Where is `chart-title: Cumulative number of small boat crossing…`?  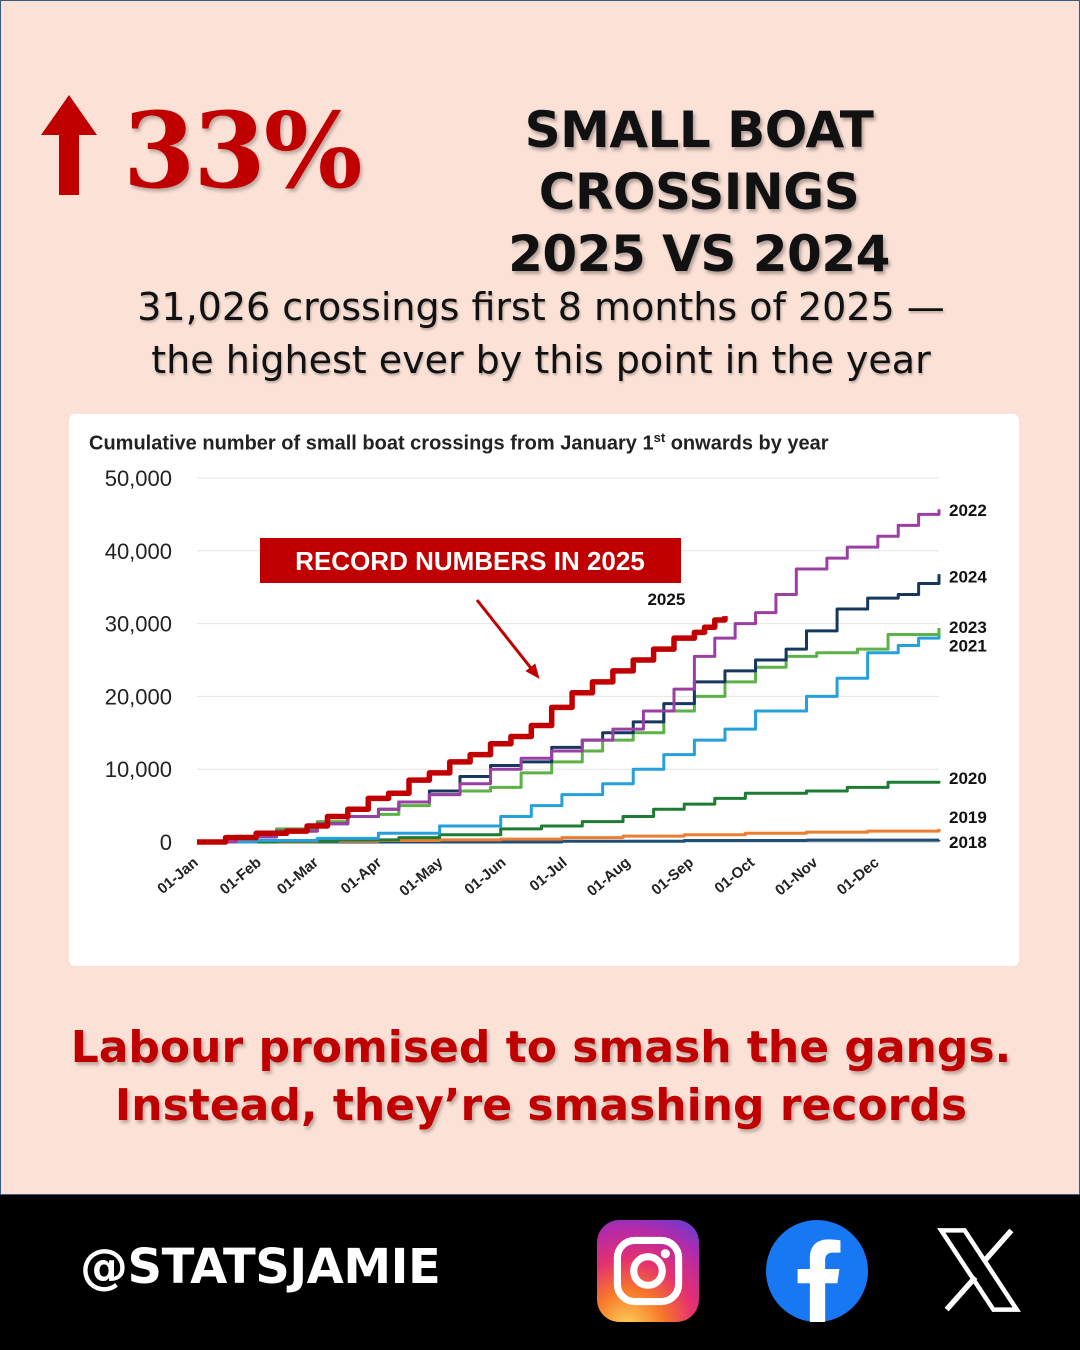
chart-title: Cumulative number of small boat crossing… is located at coordinates (459, 443).